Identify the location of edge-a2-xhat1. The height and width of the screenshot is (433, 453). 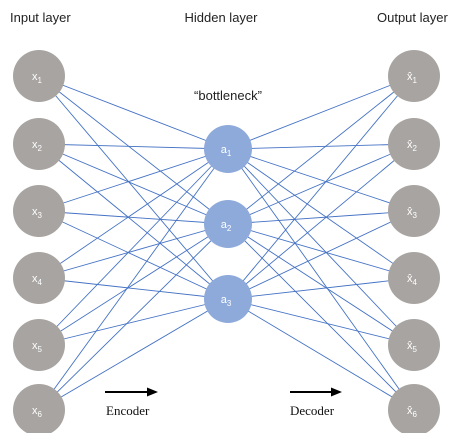
(321, 150).